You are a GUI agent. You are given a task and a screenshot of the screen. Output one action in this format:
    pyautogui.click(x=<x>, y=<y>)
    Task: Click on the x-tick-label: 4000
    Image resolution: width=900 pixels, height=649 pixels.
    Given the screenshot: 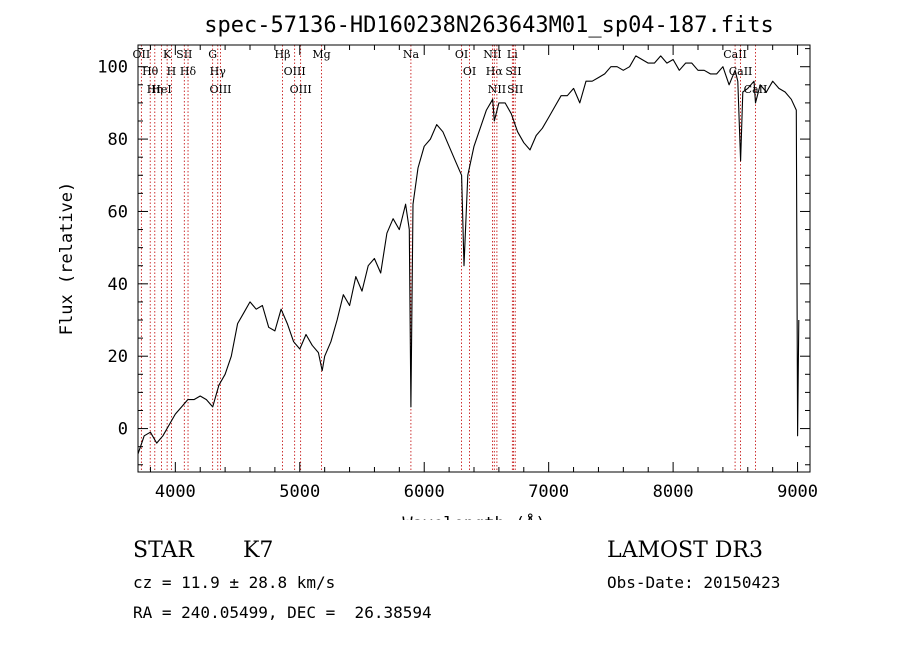 What is the action you would take?
    pyautogui.click(x=175, y=492)
    